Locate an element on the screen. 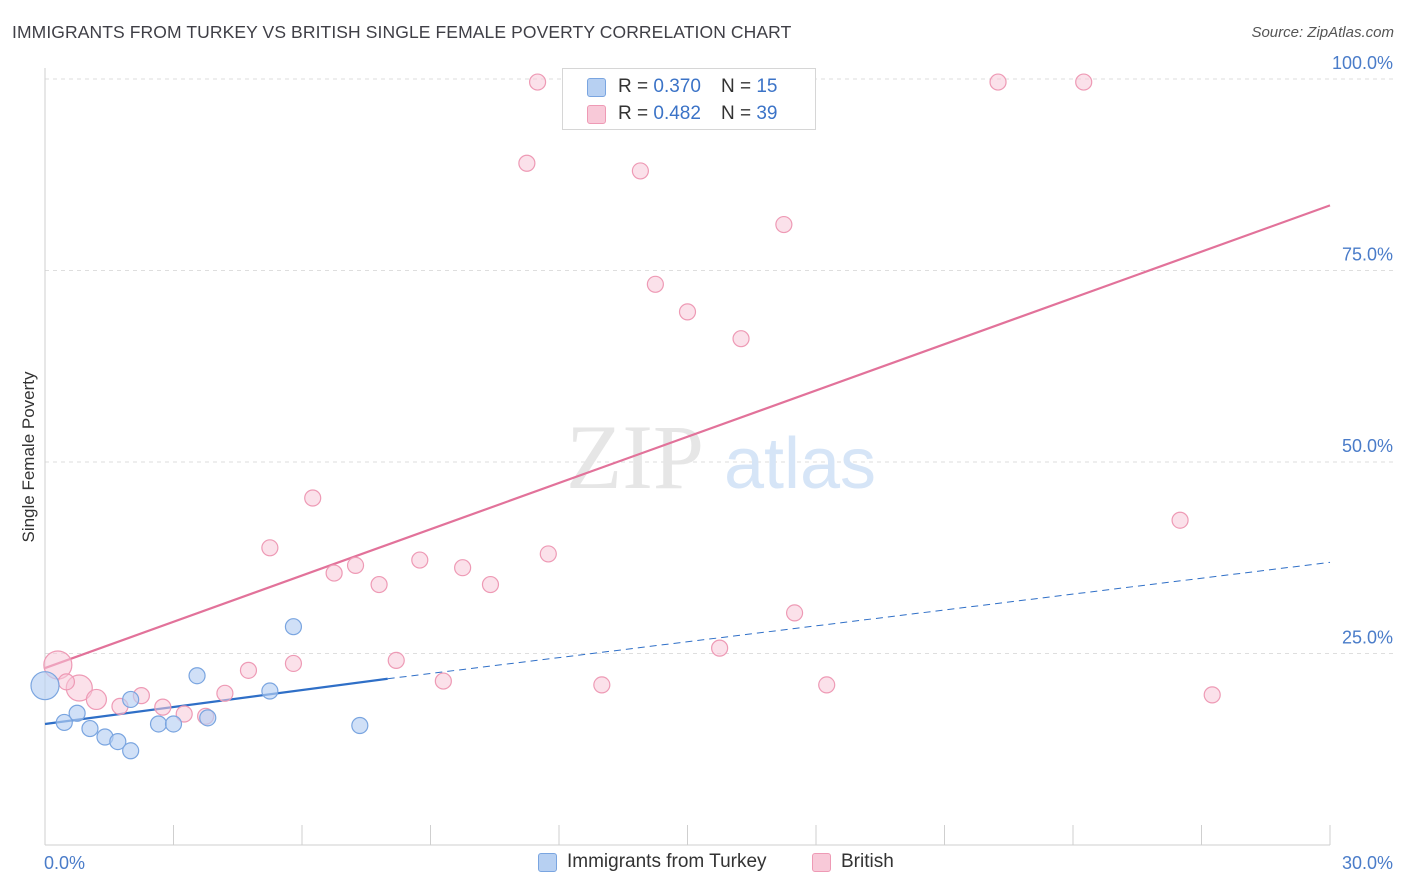 This screenshot has height=892, width=1406. y-tick-label: 100.0% is located at coordinates (1362, 63).